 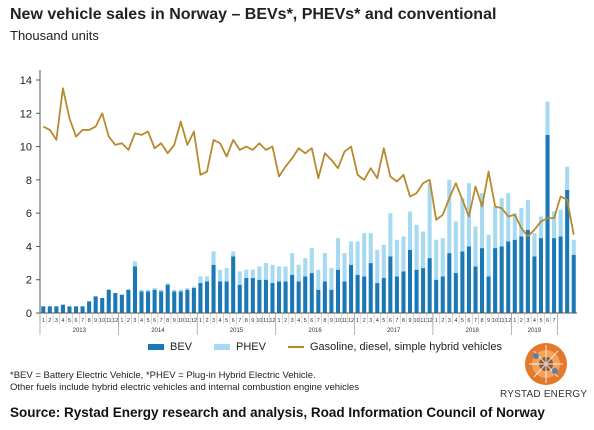 I want to click on legend-swatch-phev, so click(x=222, y=347).